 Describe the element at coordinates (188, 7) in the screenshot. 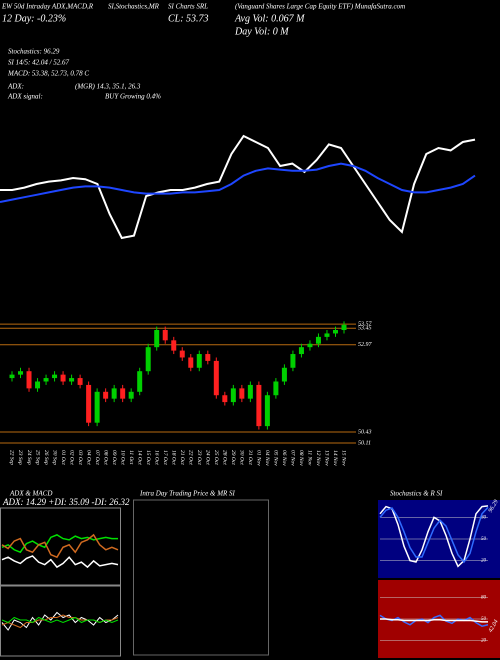

I see `header-text: SI Charts SRL` at that location.